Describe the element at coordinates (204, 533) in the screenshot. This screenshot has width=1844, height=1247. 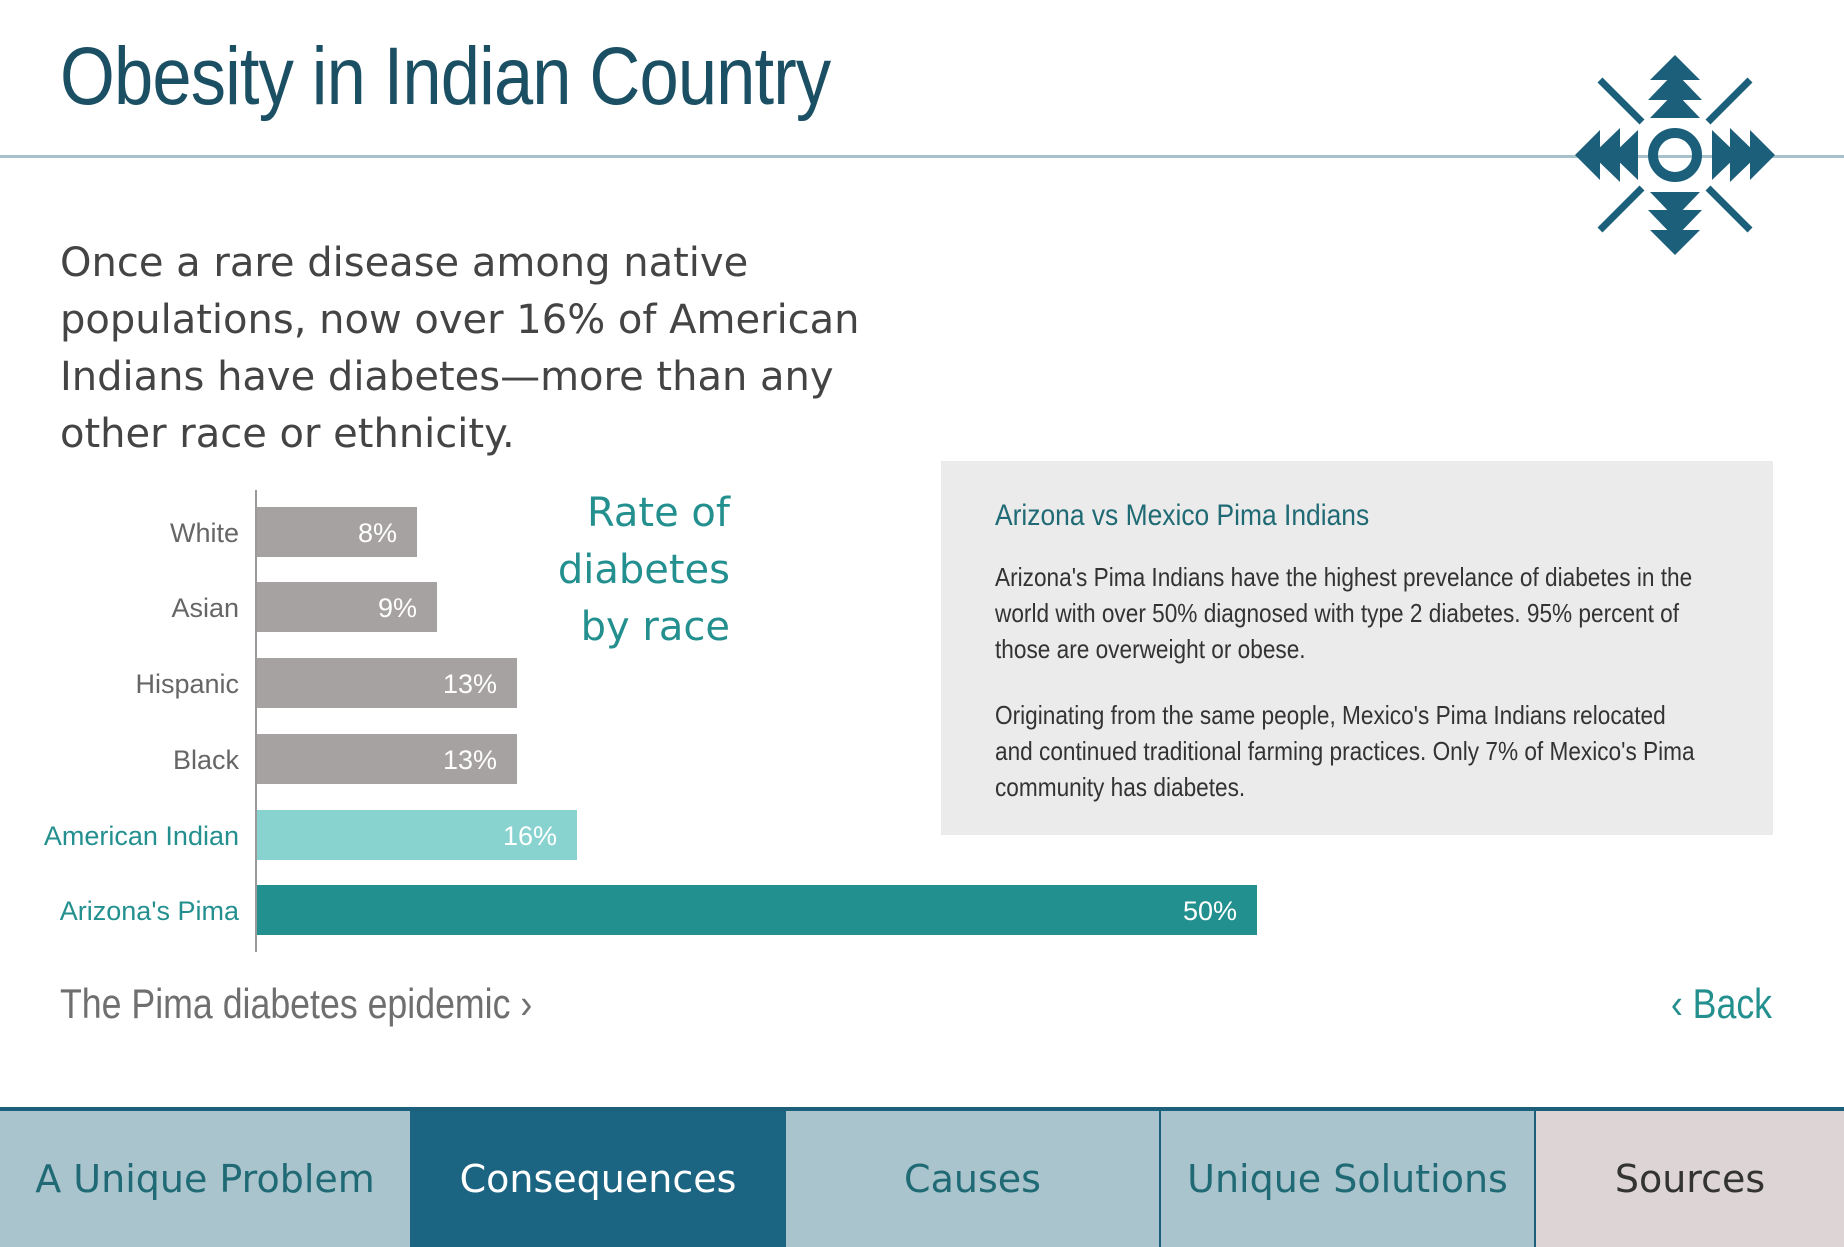
I see `chart-category-label: White` at that location.